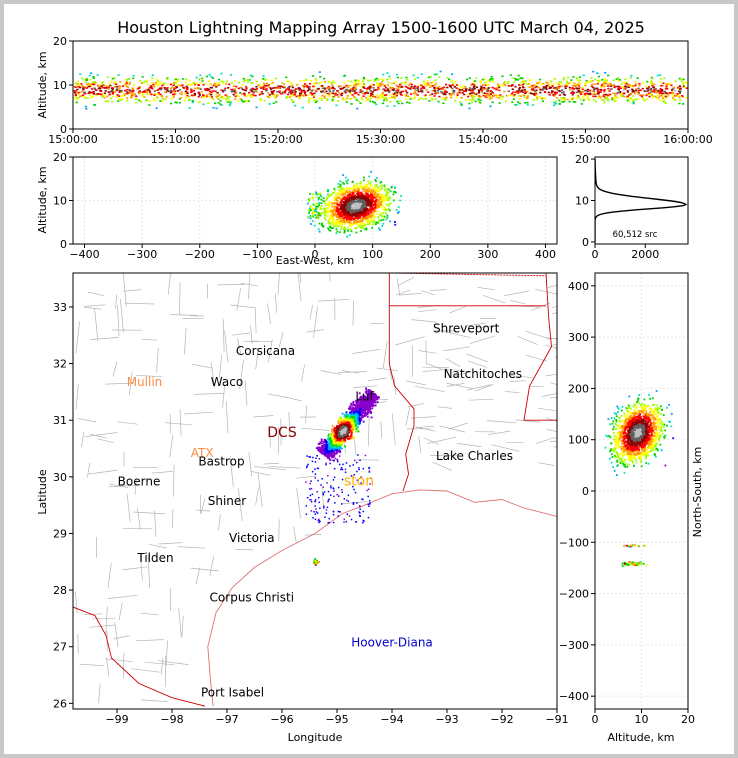 The width and height of the screenshot is (738, 758). What do you see at coordinates (42, 84) in the screenshot?
I see `time-height-ylabel: Altitude, km` at bounding box center [42, 84].